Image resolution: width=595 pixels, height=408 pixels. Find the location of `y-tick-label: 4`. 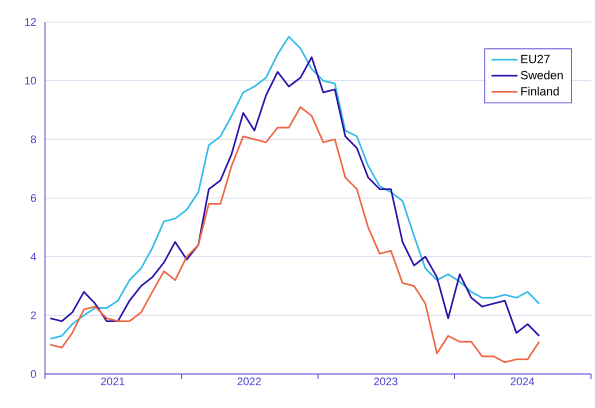

y-tick-label: 4 is located at coordinates (33, 256).